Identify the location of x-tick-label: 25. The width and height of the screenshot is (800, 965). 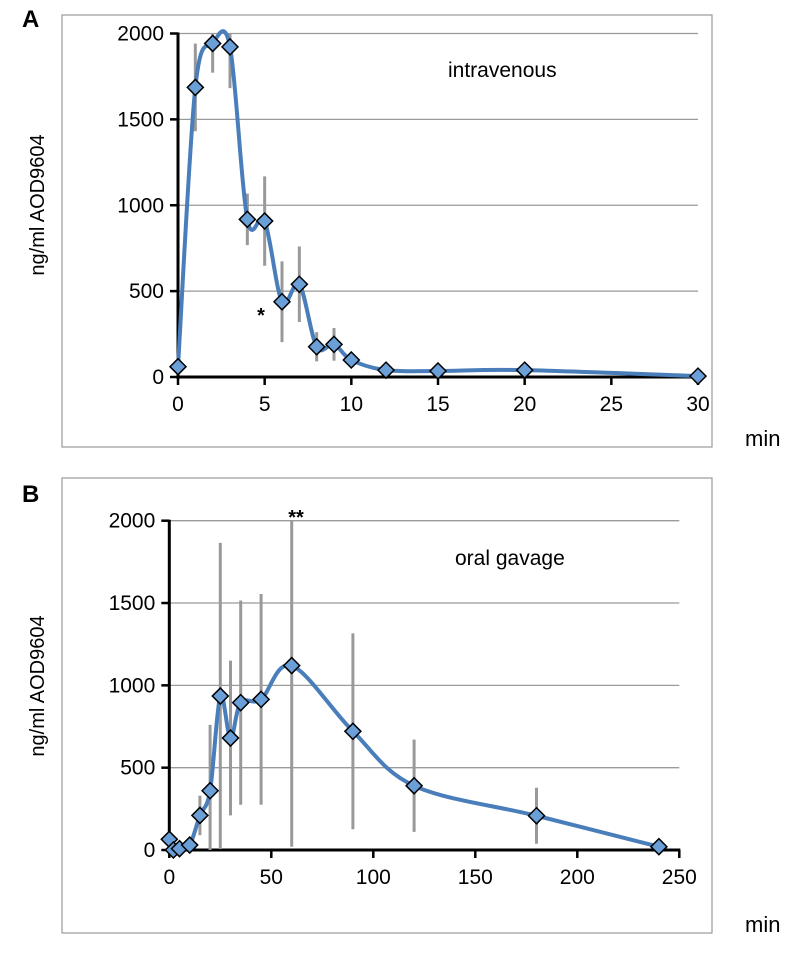
(611, 404).